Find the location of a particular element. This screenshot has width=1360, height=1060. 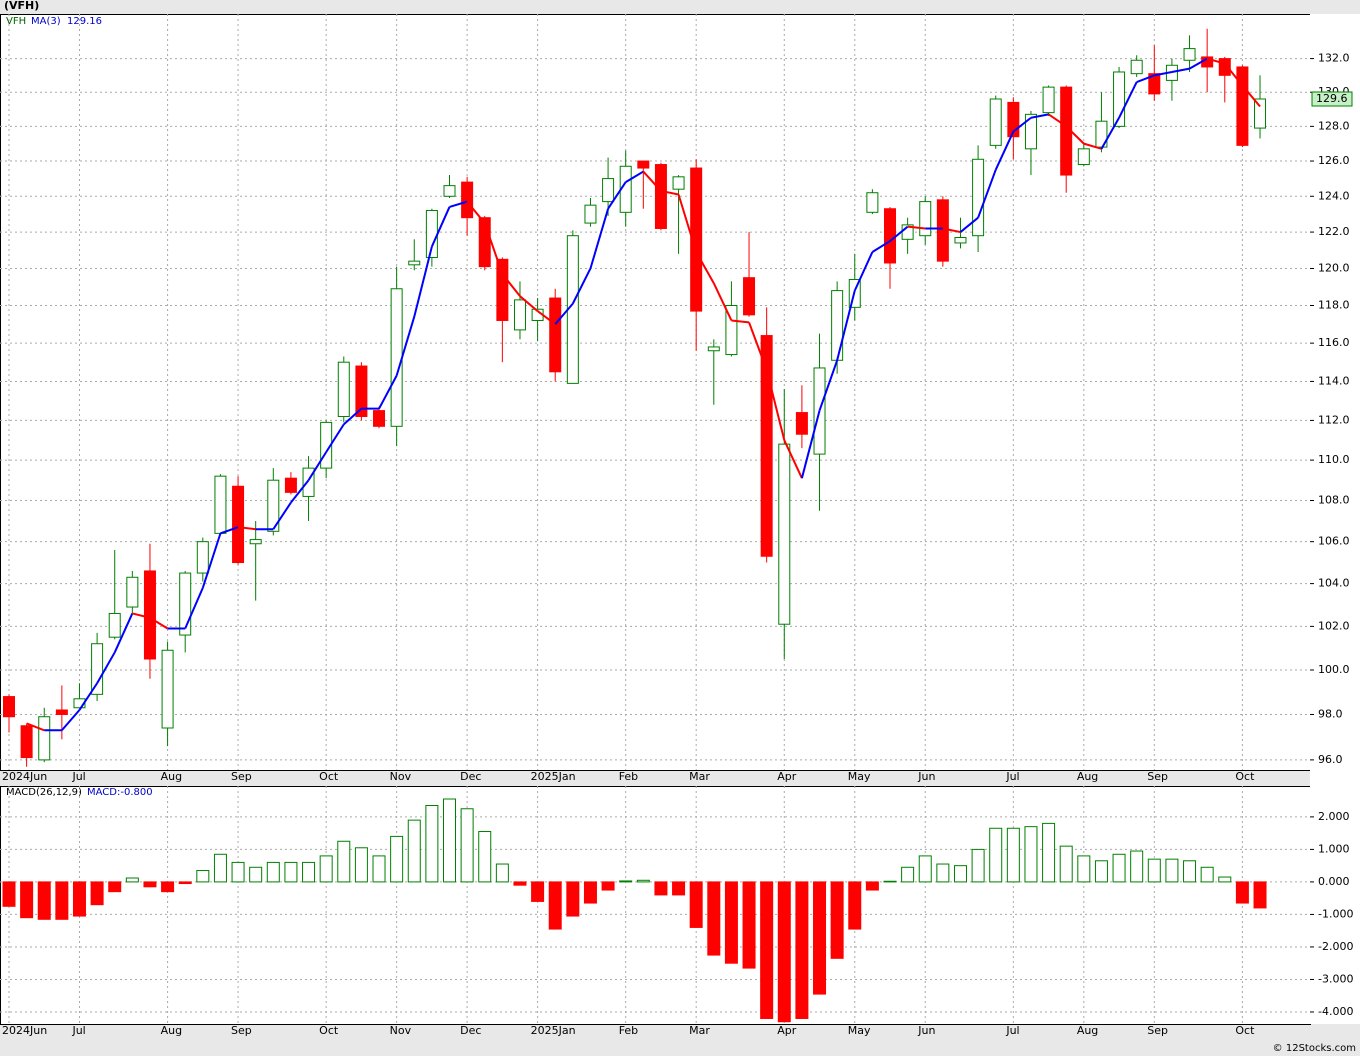

y-tick-label: 2.000 is located at coordinates (1334, 816).